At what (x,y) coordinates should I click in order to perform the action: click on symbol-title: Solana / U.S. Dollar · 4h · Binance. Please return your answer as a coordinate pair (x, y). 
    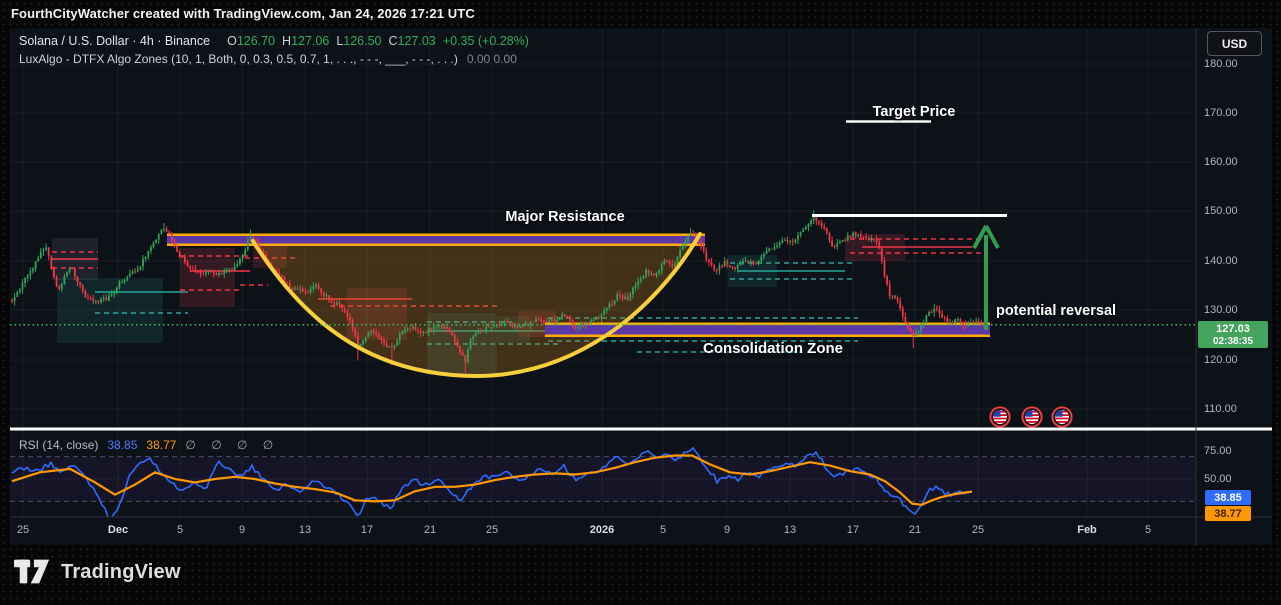
    Looking at the image, I should click on (115, 41).